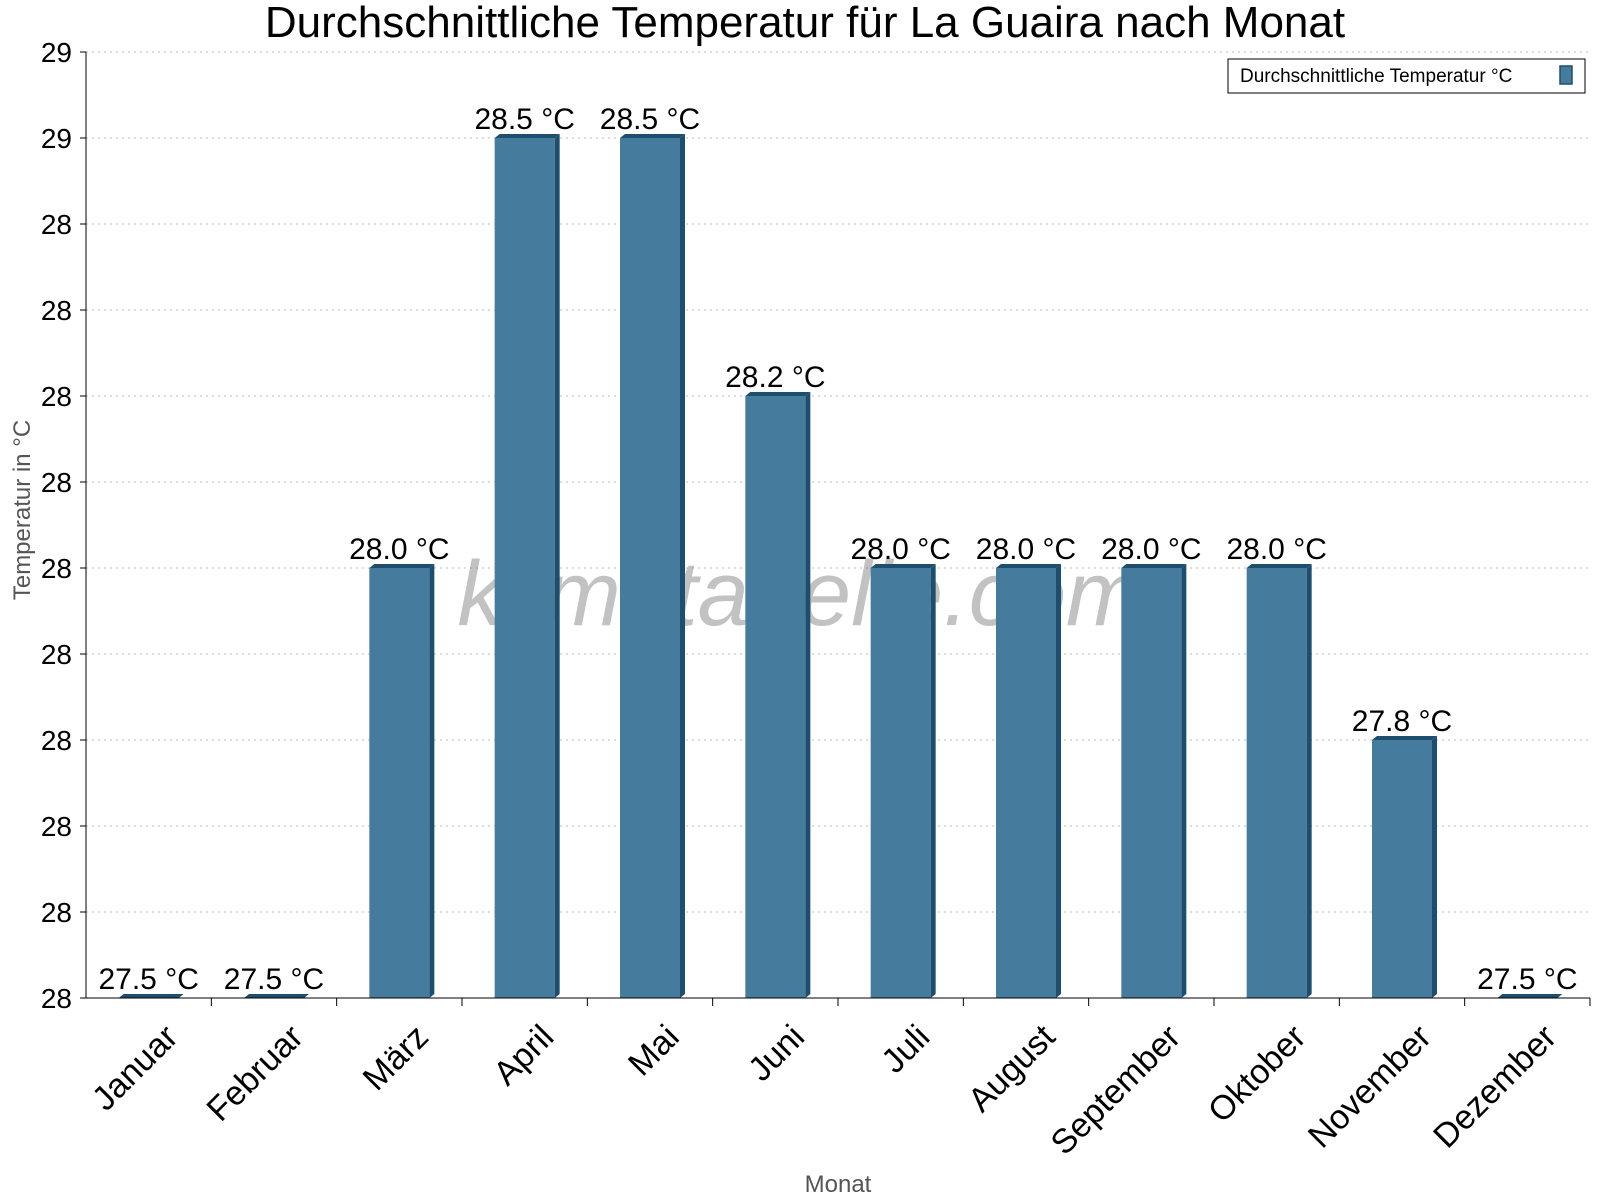 Image resolution: width=1600 pixels, height=1200 pixels. I want to click on x-tick-label: November, so click(1370, 1087).